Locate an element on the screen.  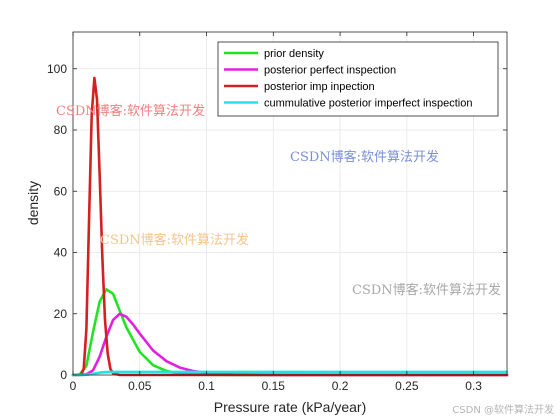
x-tick-label: 0.05 is located at coordinates (140, 386).